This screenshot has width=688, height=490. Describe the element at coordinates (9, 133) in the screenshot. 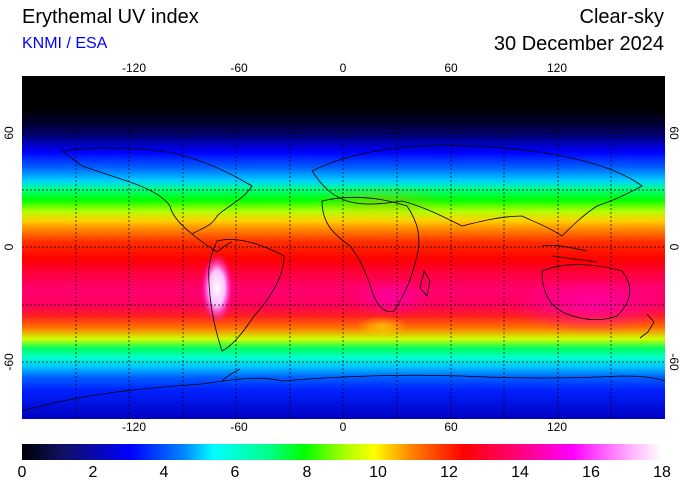

I see `lat-tick-left: 60` at that location.